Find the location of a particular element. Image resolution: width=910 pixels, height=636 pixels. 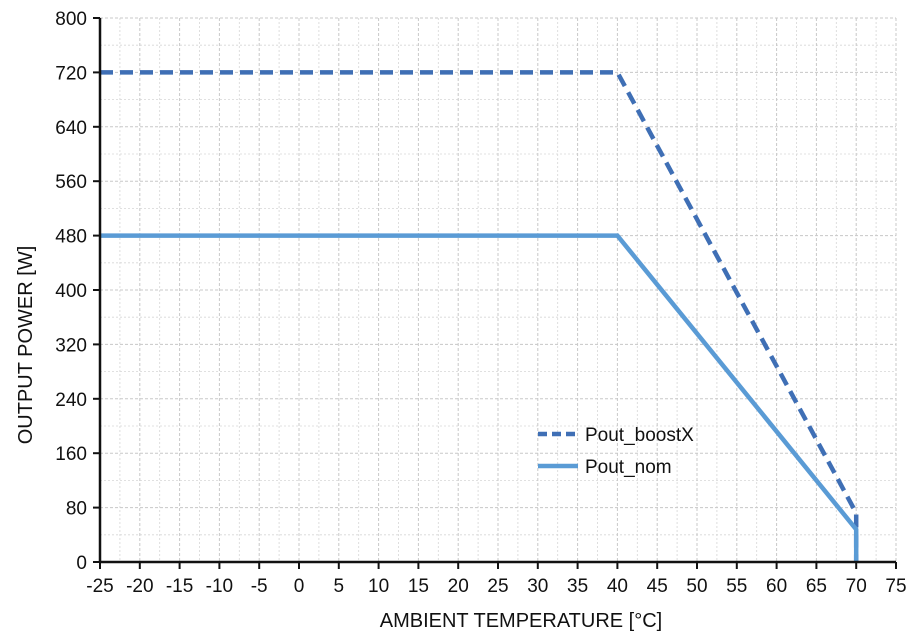

x-tick-label: 35 is located at coordinates (577, 586).